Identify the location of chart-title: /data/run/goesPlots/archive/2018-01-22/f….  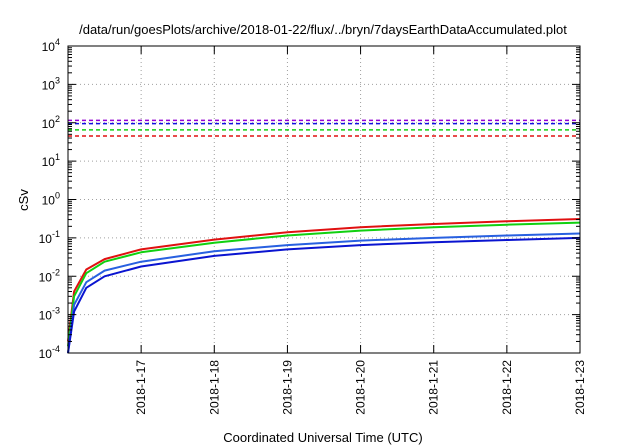
(323, 29).